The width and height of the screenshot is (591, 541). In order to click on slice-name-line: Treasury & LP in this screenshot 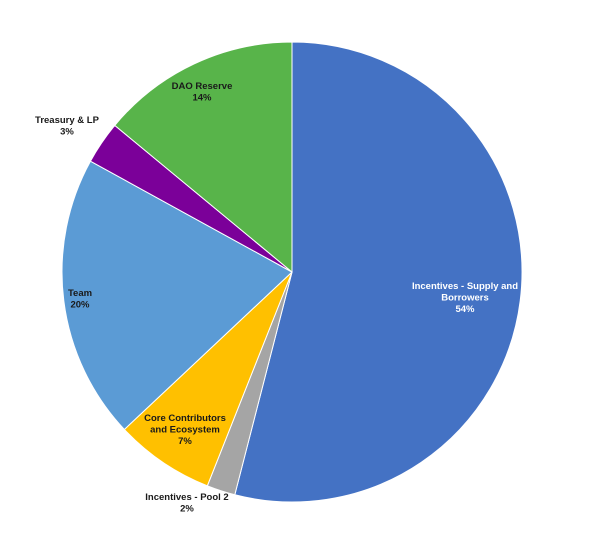, I will do `click(67, 120)`.